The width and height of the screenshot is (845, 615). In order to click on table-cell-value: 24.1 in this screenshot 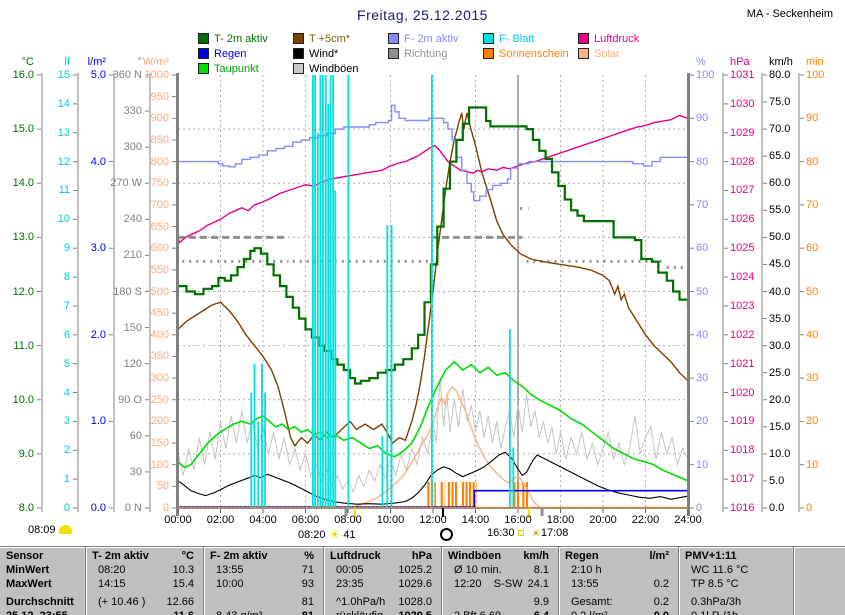, I will do `click(538, 584)`.